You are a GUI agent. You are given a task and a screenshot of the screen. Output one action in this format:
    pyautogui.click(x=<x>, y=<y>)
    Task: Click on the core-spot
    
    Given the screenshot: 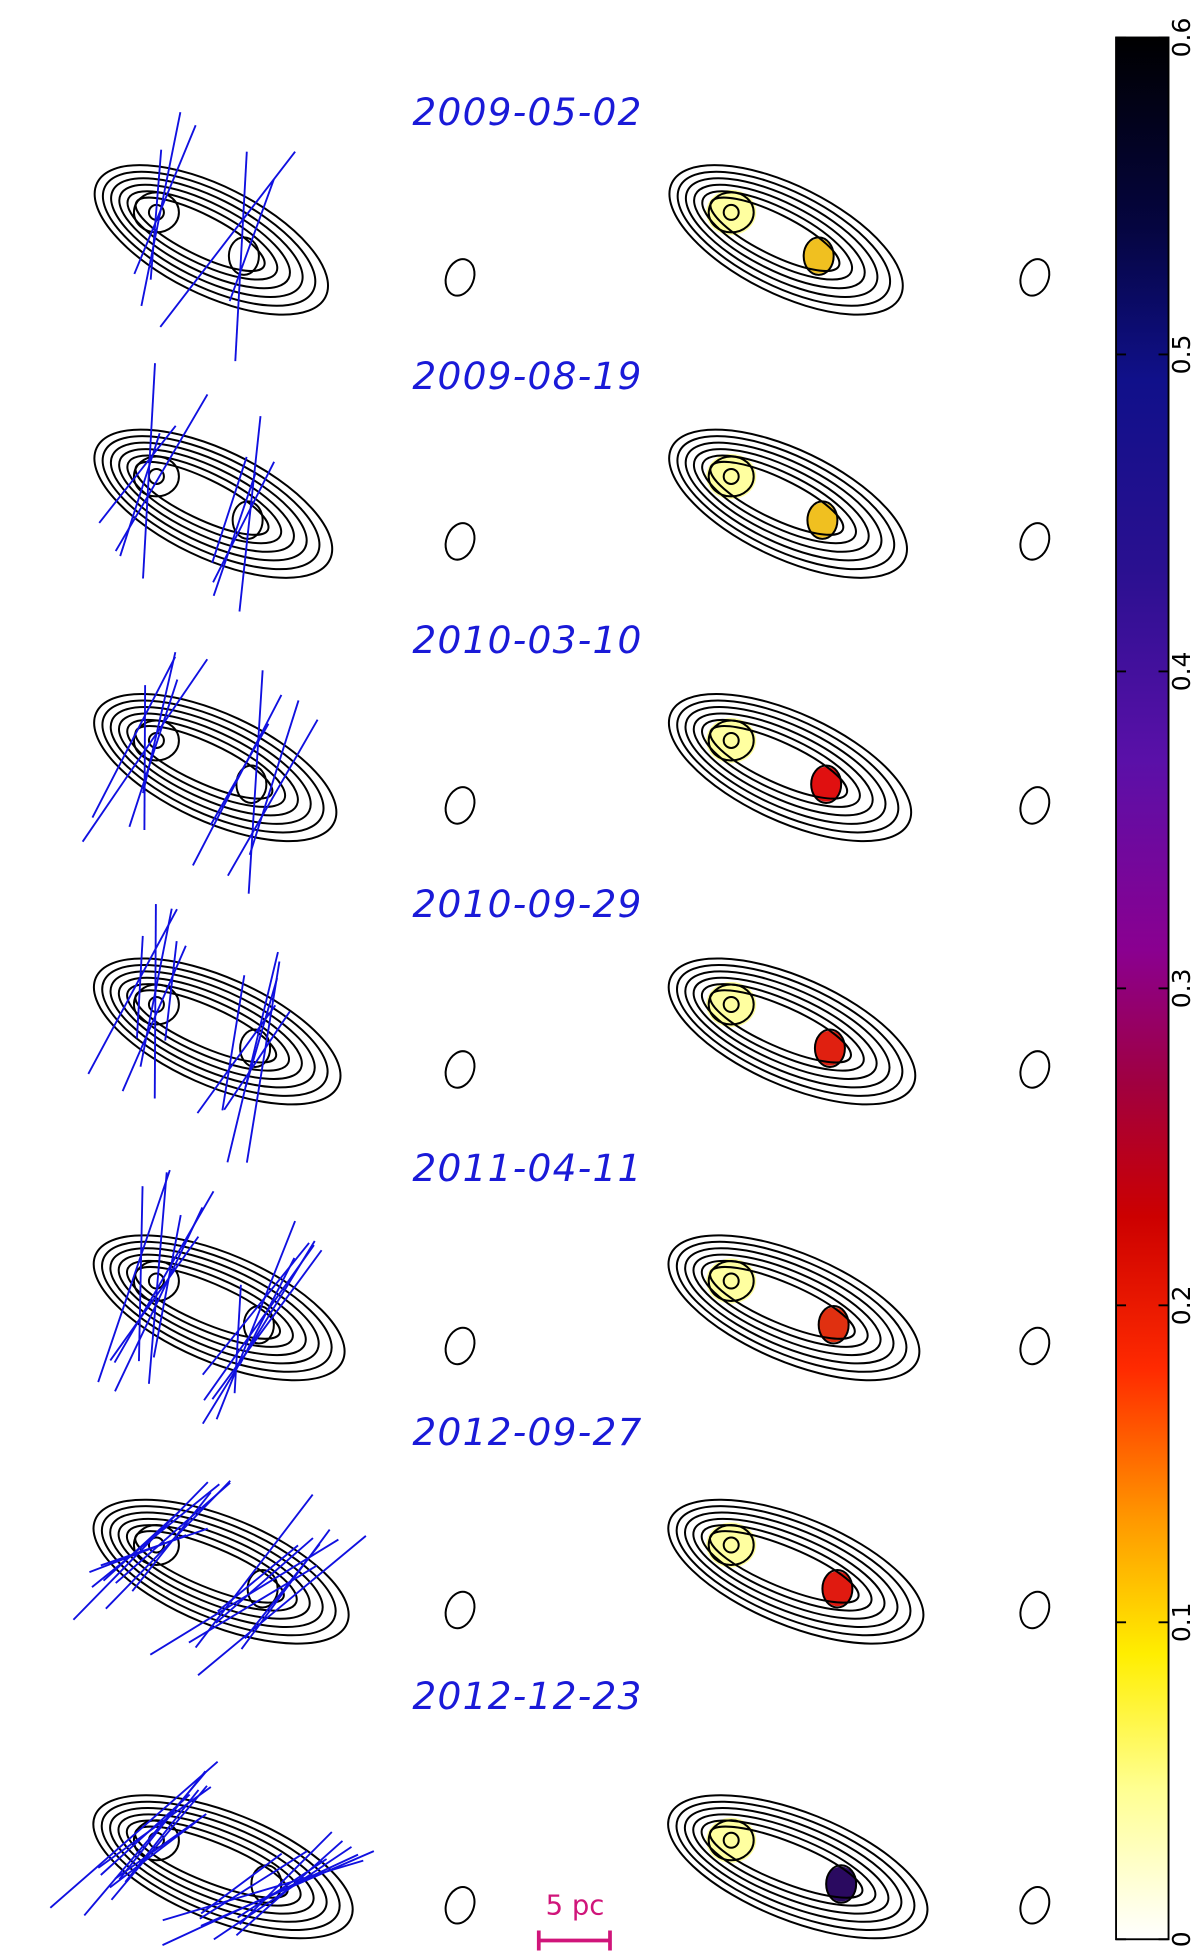 What is the action you would take?
    pyautogui.click(x=731, y=740)
    